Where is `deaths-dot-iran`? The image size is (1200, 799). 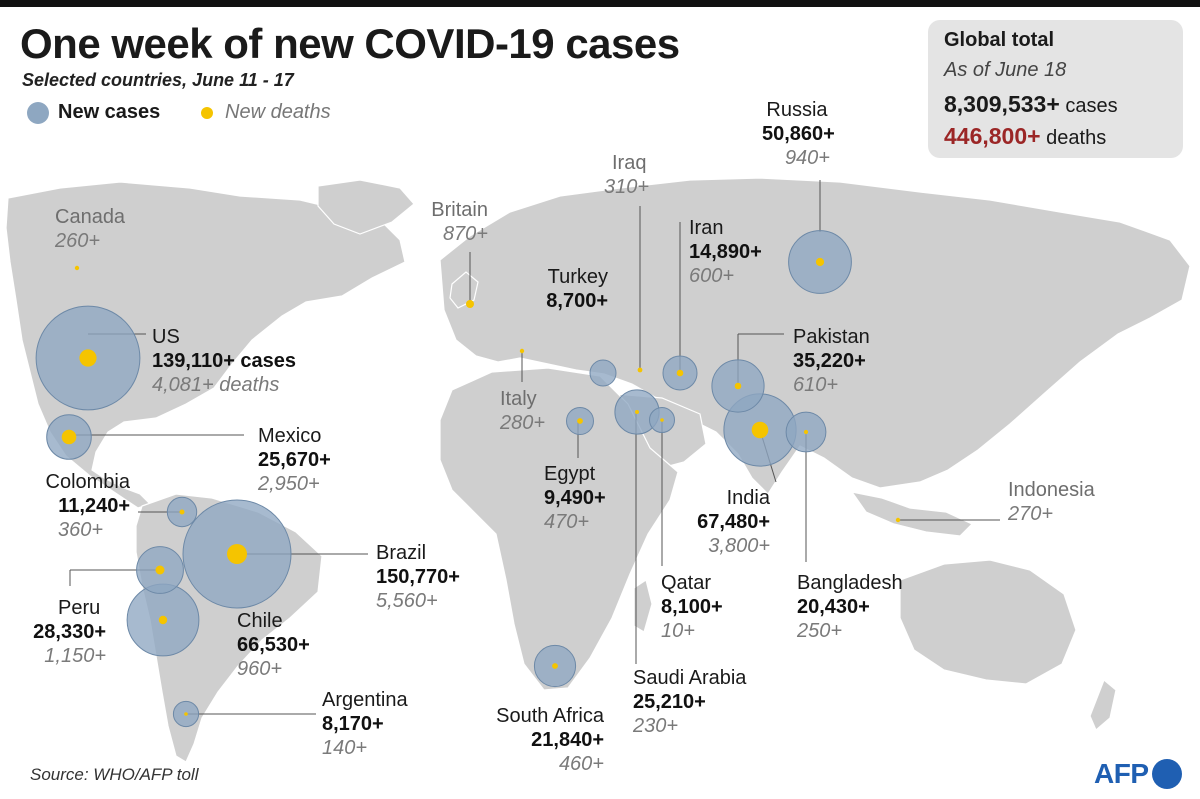
deaths-dot-iran is located at coordinates (680, 373).